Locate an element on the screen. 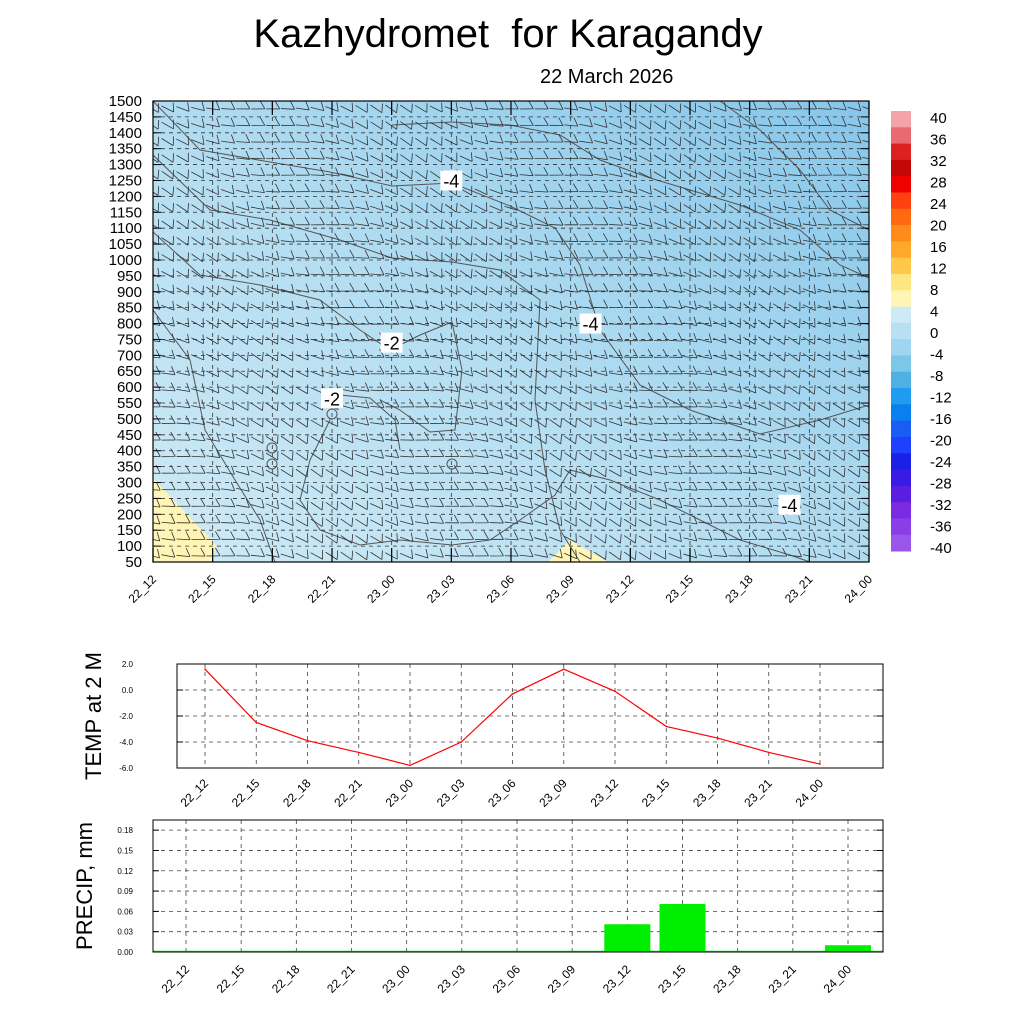 This screenshot has width=1024, height=1024. temp-grid is located at coordinates (530, 716).